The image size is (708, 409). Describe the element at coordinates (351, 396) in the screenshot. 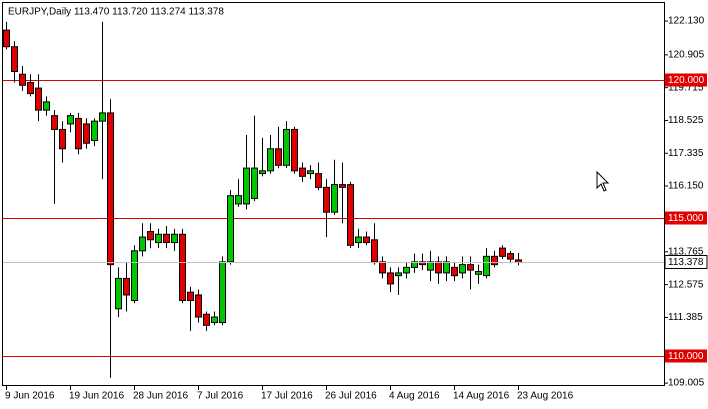

I see `x-tick-label: 26 Jul 2016` at that location.